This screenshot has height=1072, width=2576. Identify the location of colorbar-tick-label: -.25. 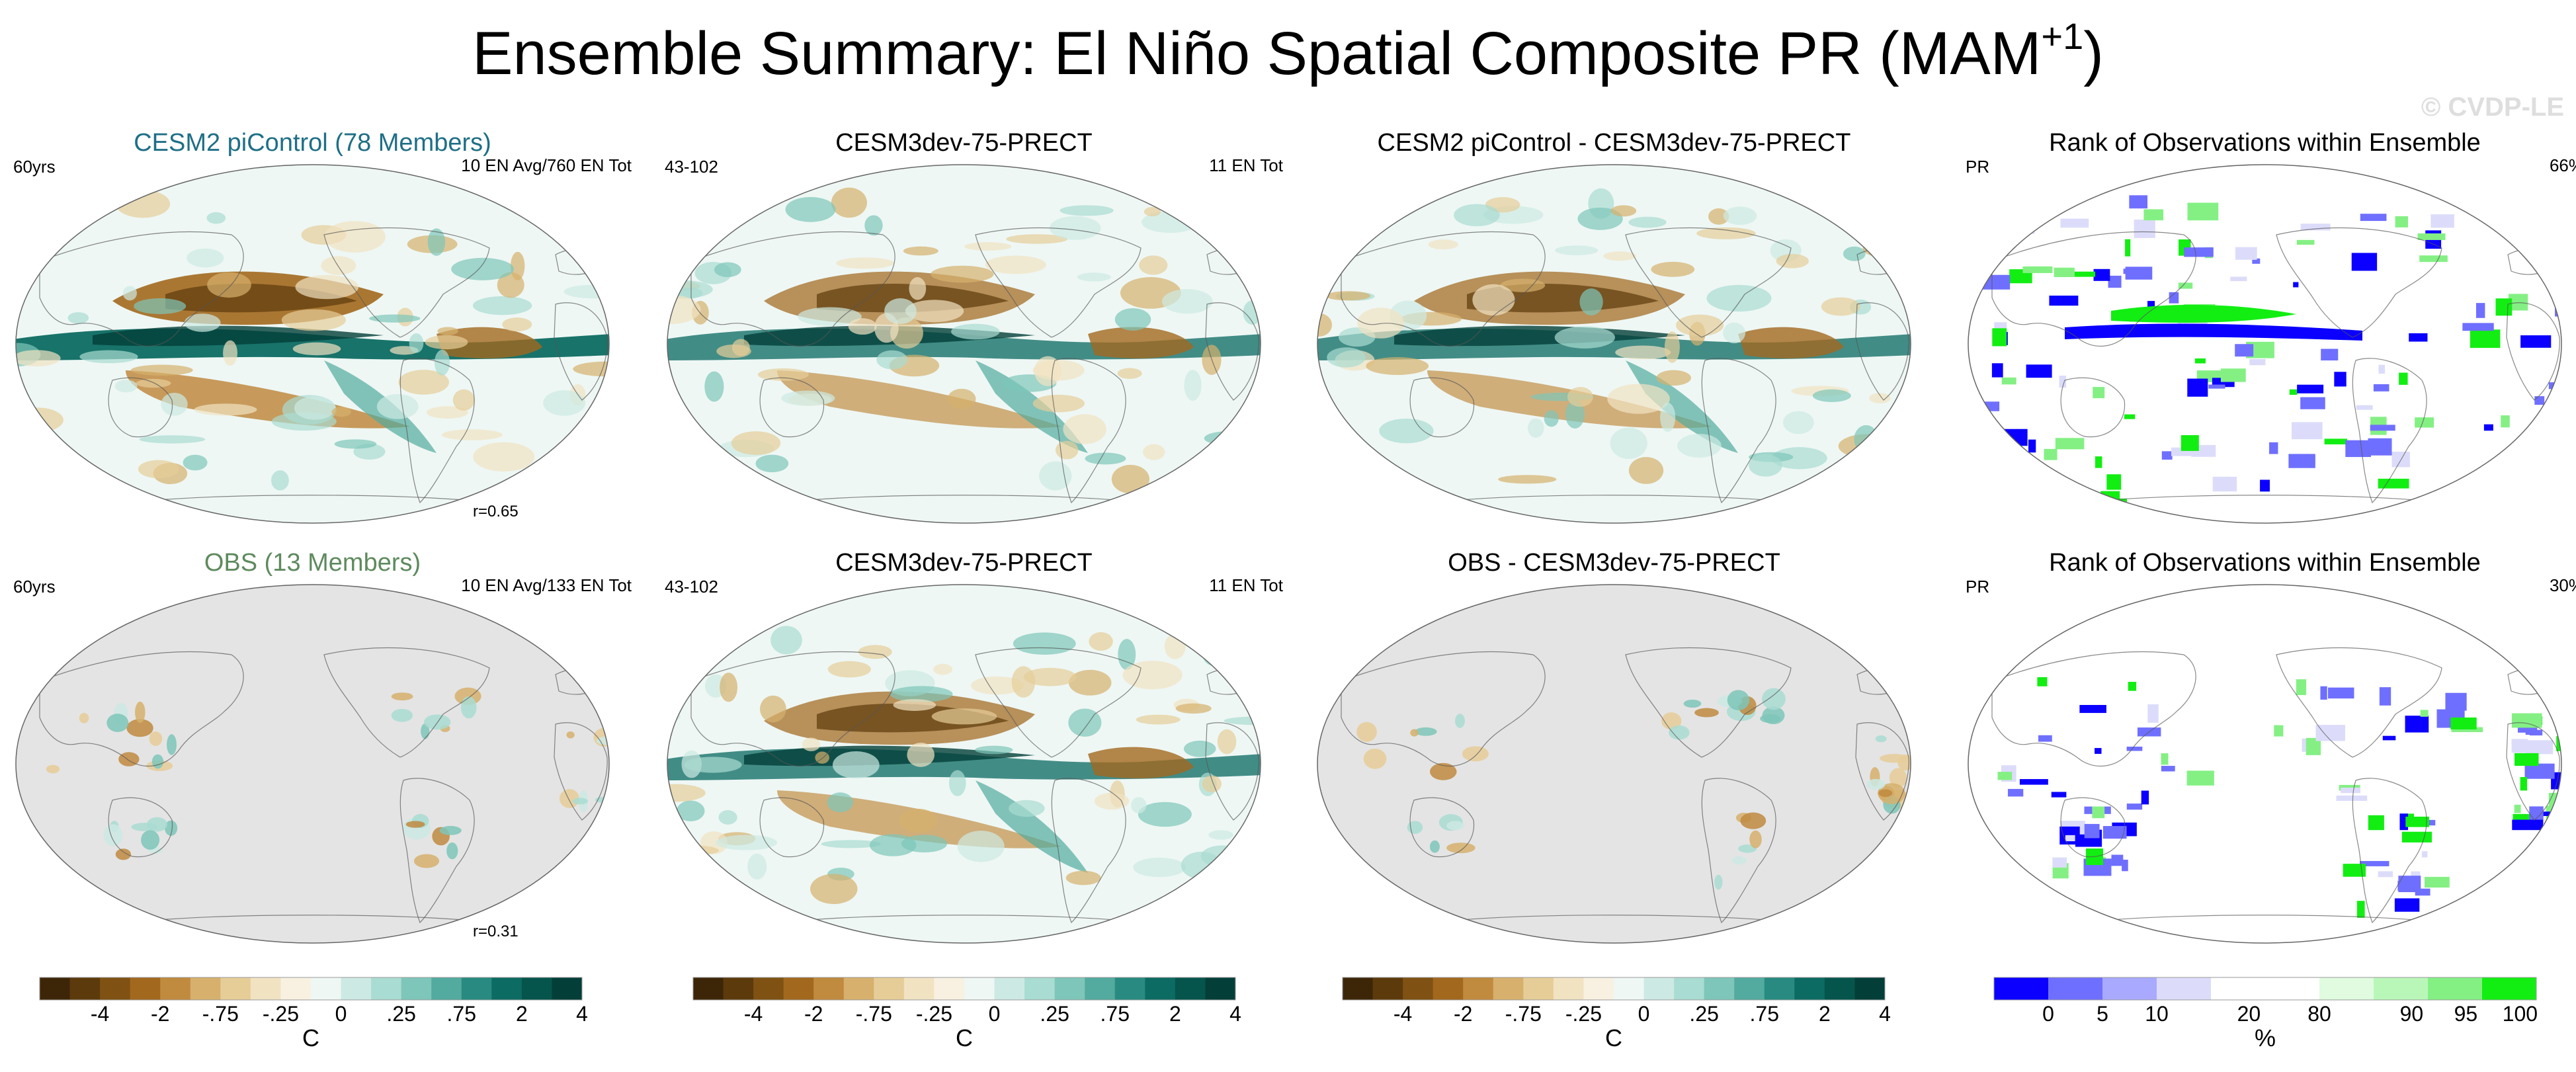
(934, 1014).